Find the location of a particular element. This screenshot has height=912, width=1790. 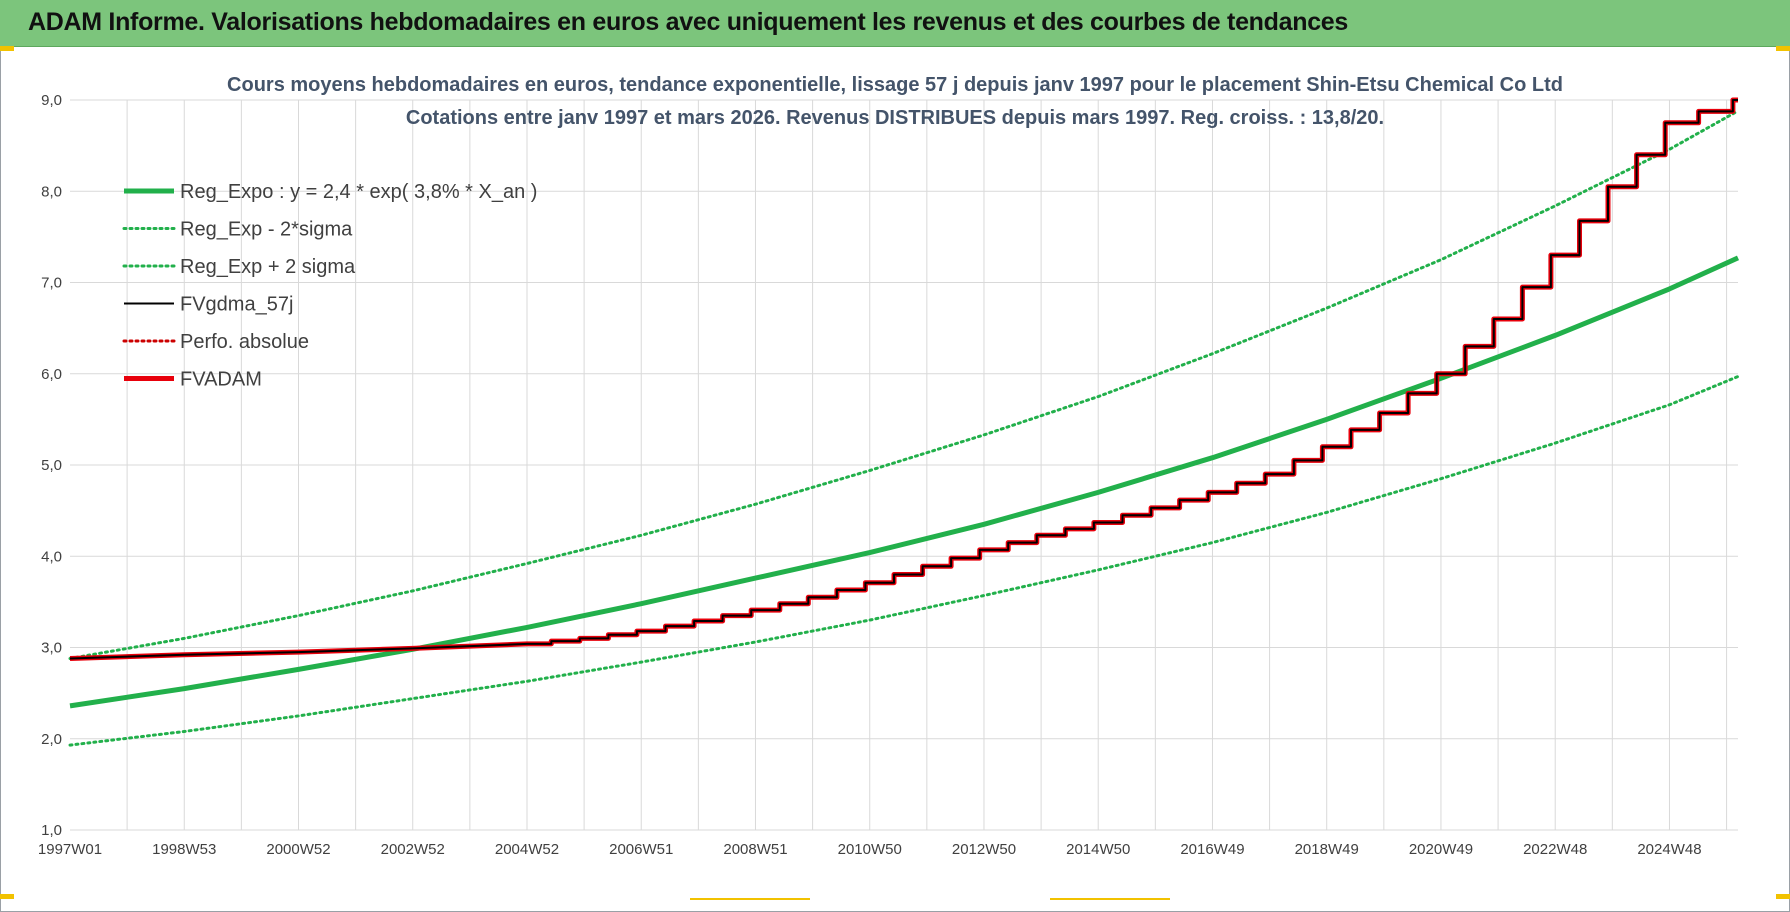

y-tick-label: 8,0 is located at coordinates (51, 191).